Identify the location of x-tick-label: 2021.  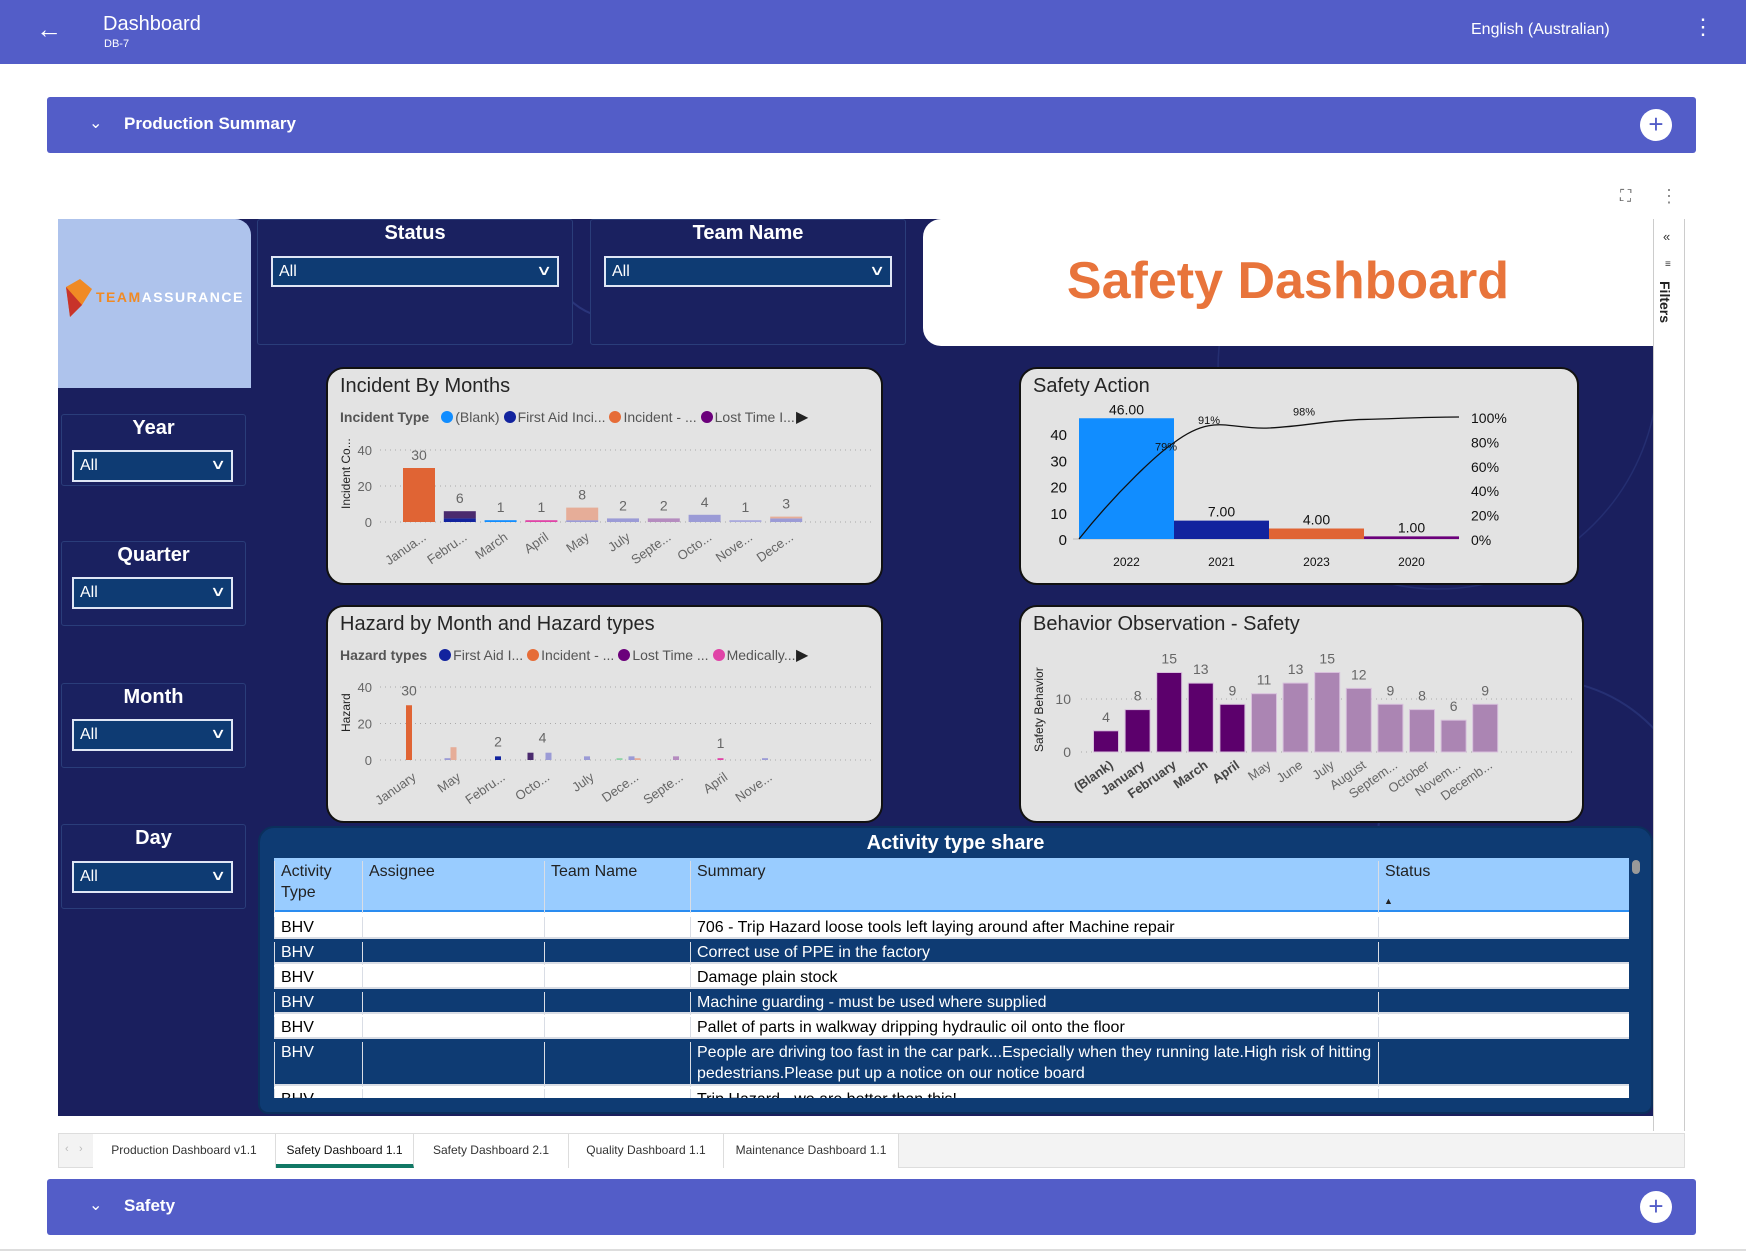
(1221, 562).